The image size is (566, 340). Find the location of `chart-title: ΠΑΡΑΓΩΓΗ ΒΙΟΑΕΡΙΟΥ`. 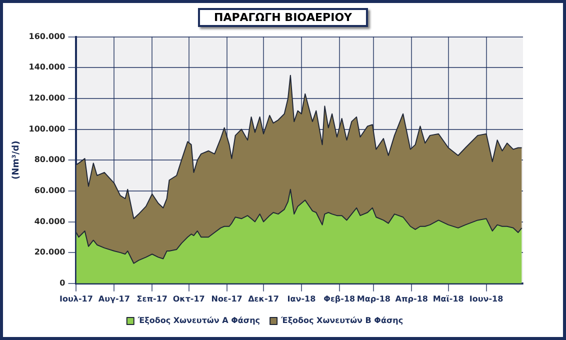

chart-title: ΠΑΡΑΓΩΓΗ ΒΙΟΑΕΡΙΟΥ is located at coordinates (283, 17).